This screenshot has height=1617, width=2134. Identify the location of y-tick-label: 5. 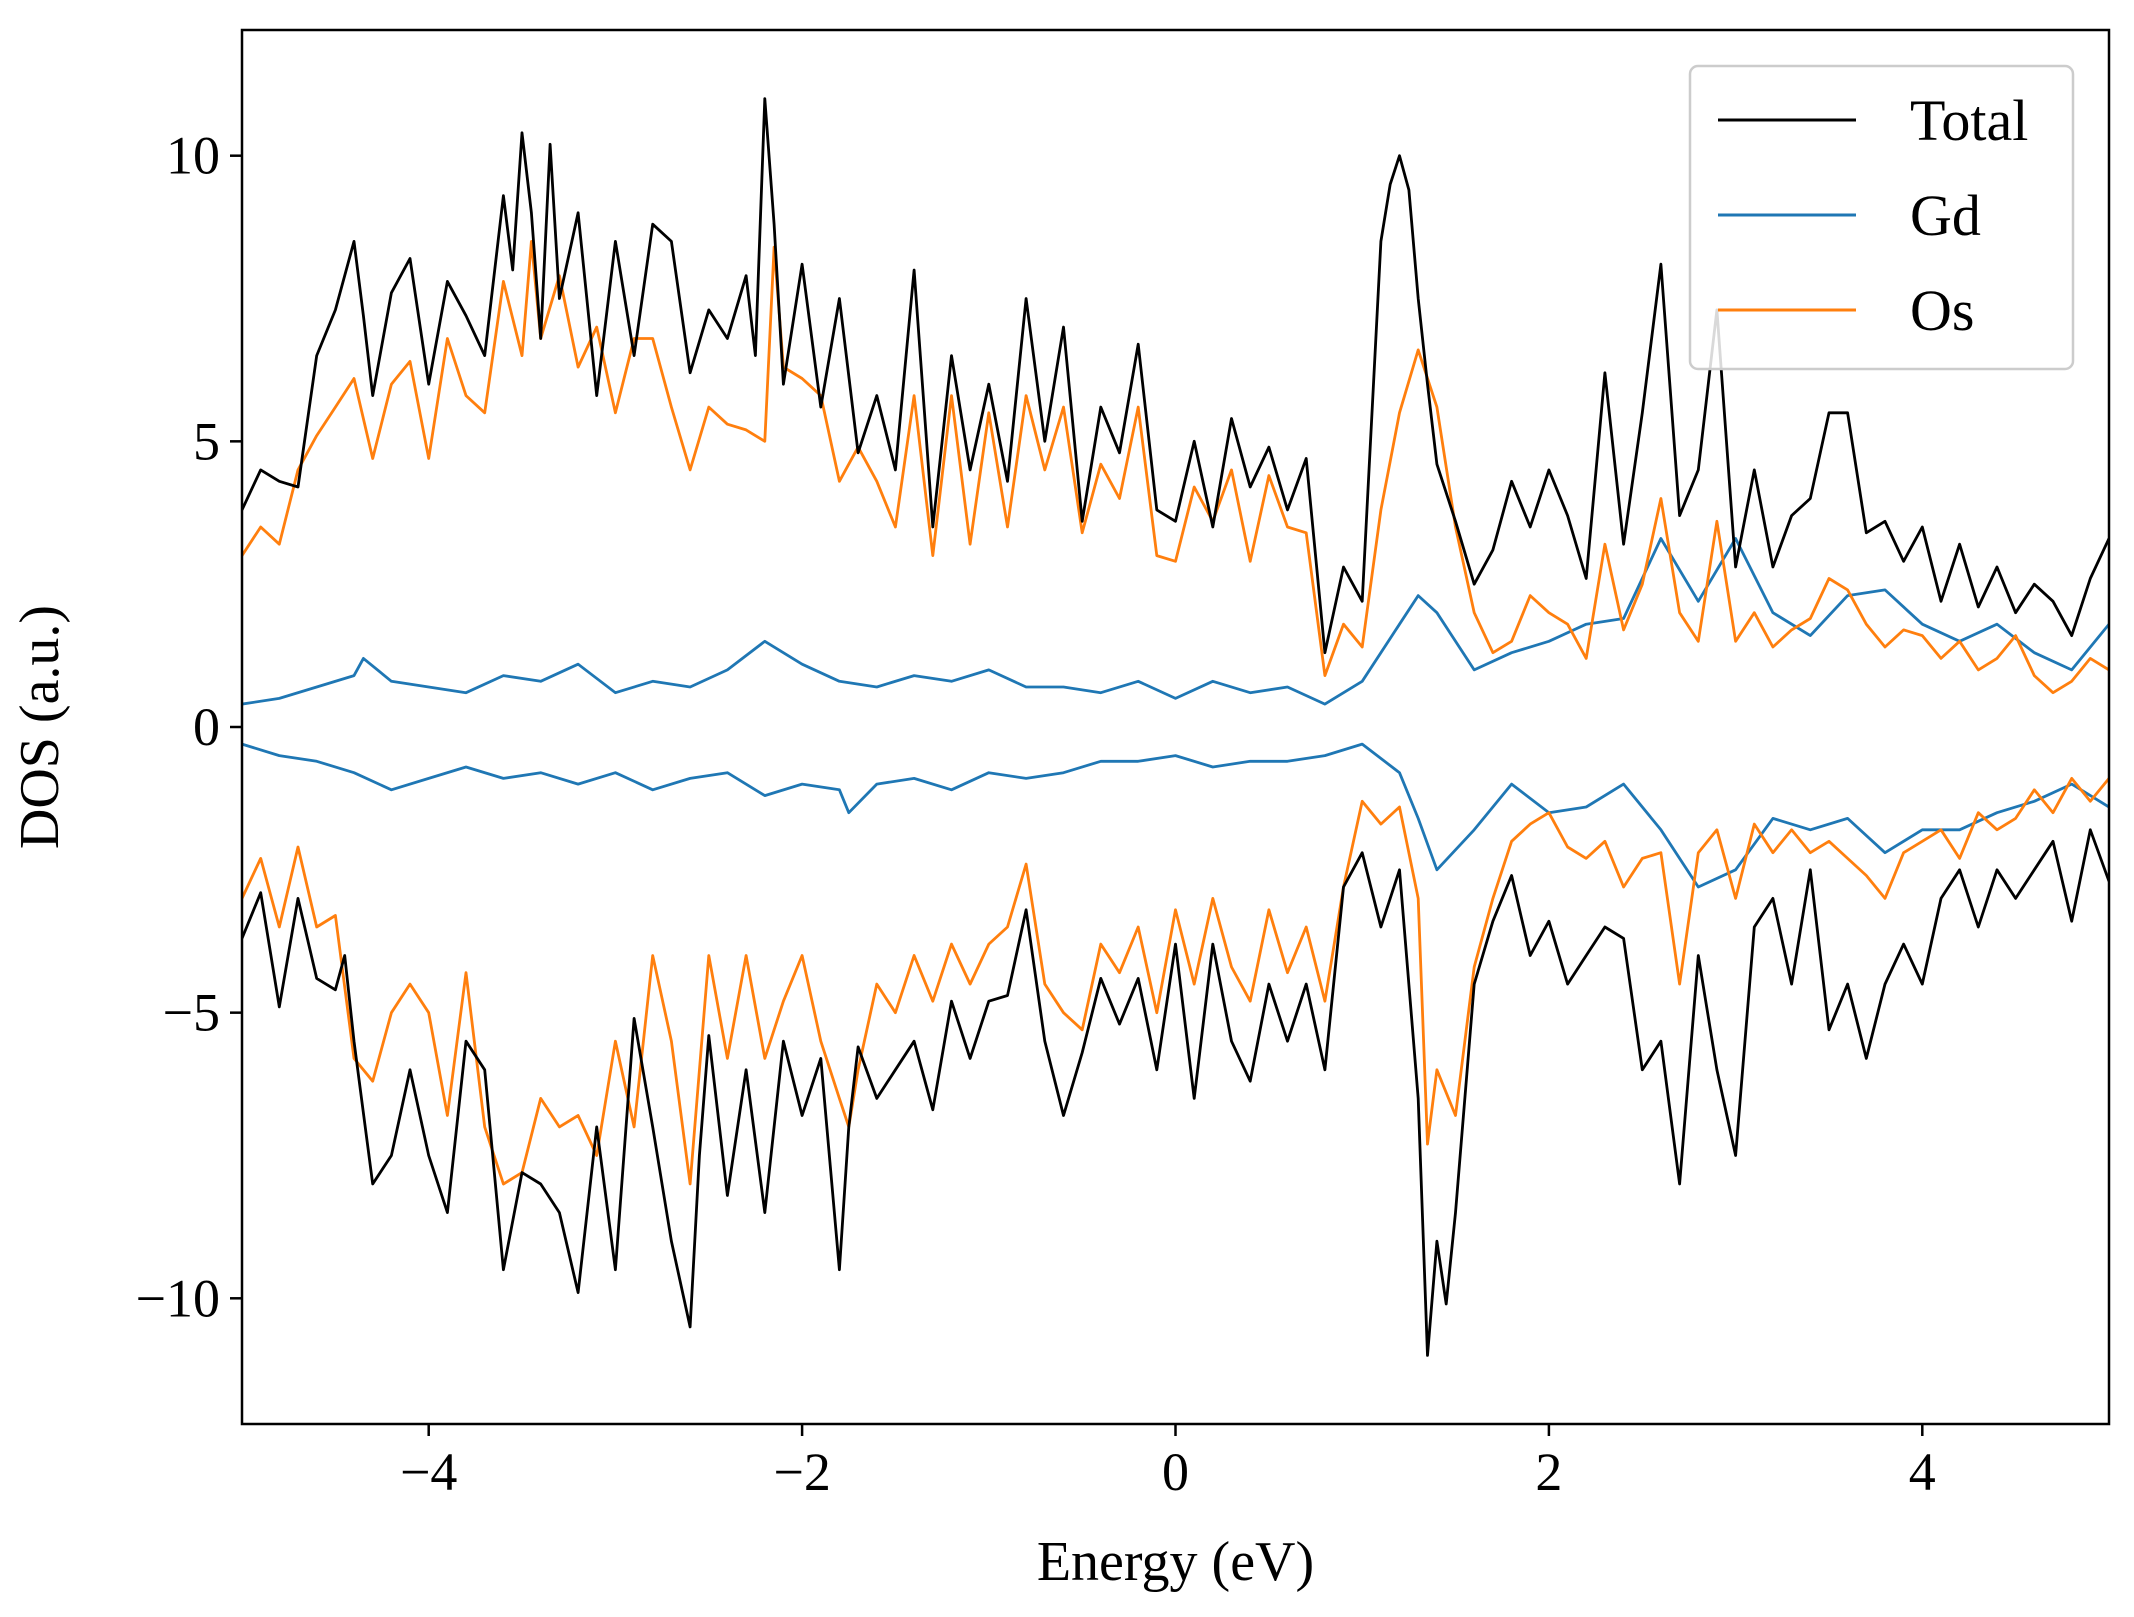
(206, 441).